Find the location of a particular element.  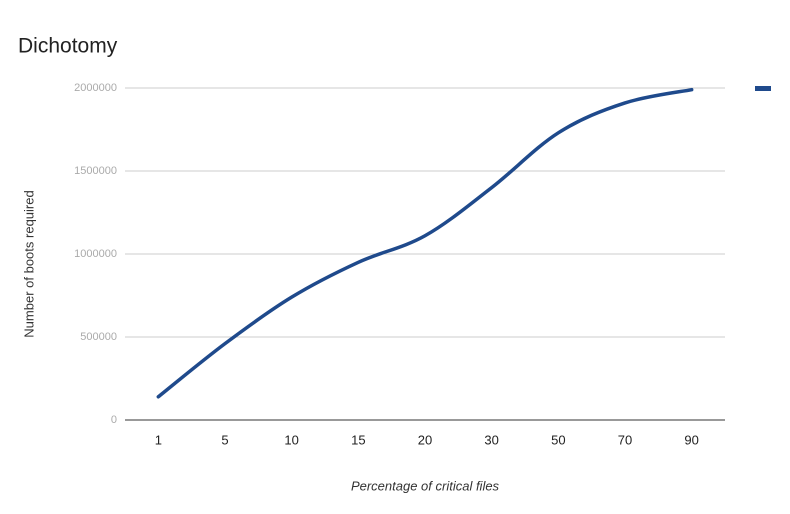

x-tick-label: 1 is located at coordinates (158, 439).